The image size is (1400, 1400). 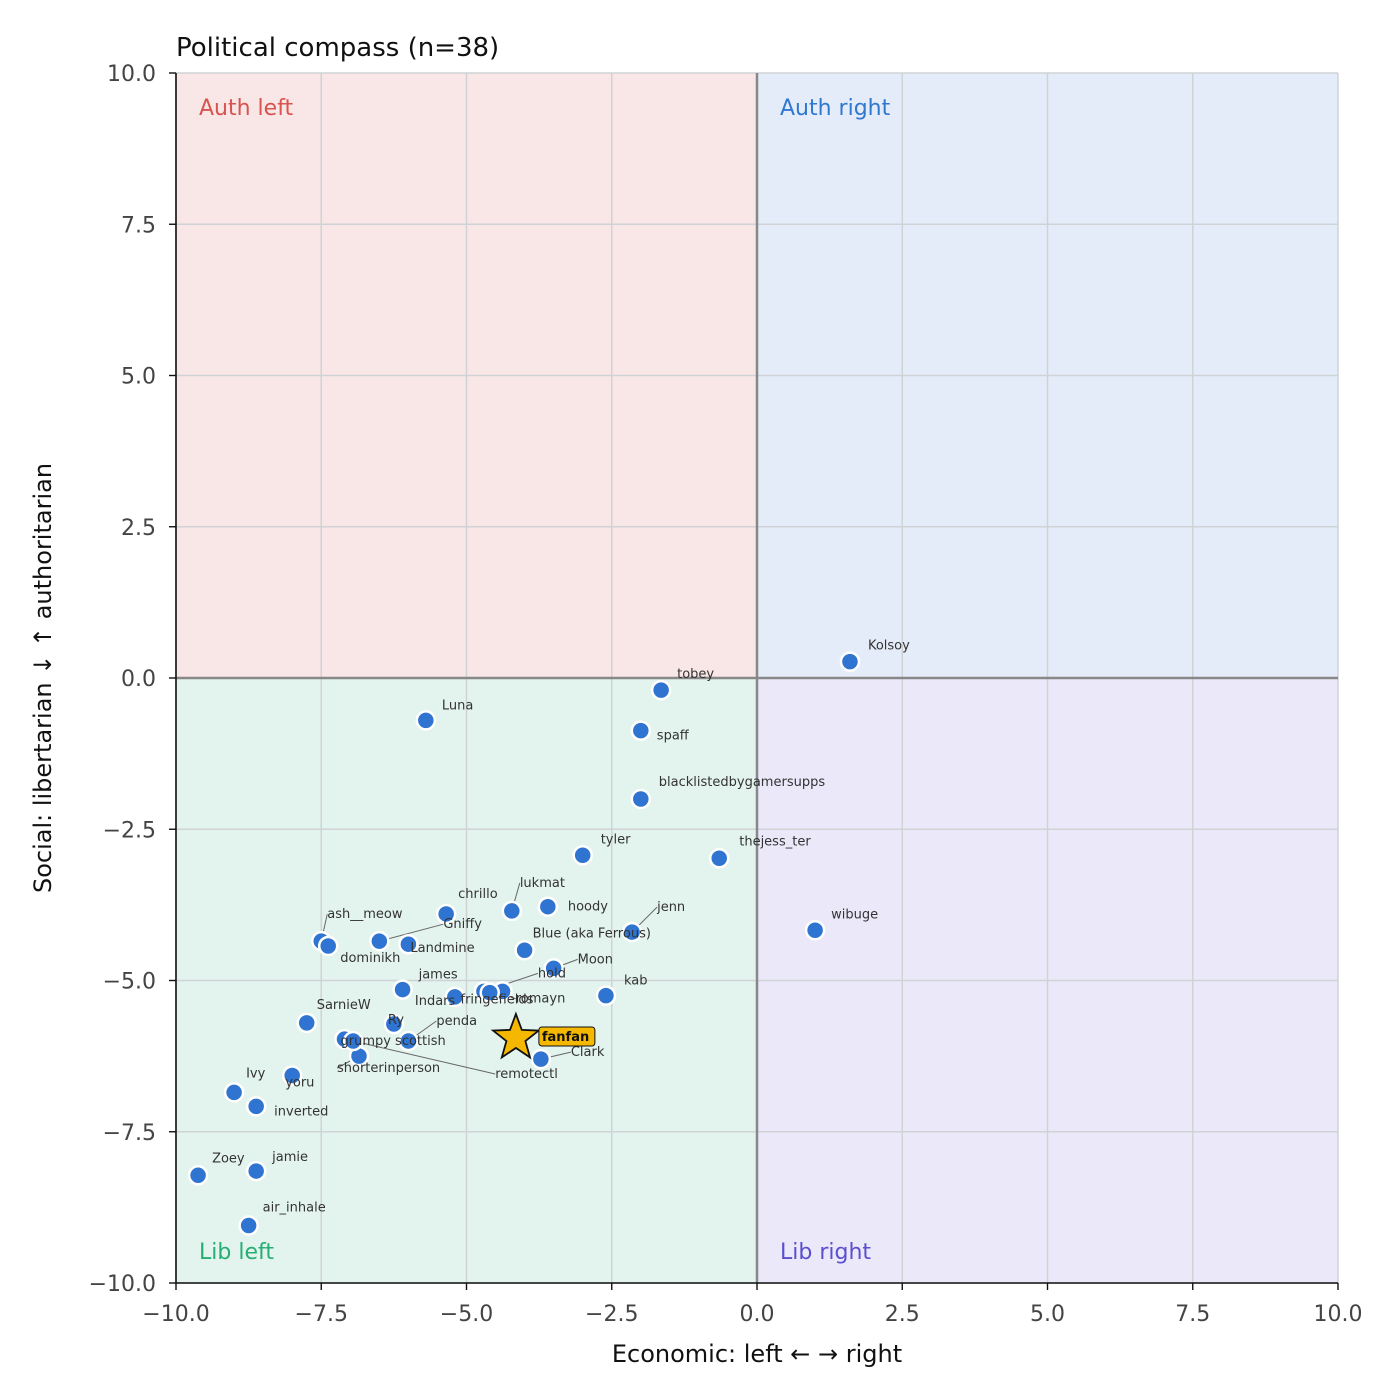 I want to click on point-label: Landmine, so click(x=442, y=948).